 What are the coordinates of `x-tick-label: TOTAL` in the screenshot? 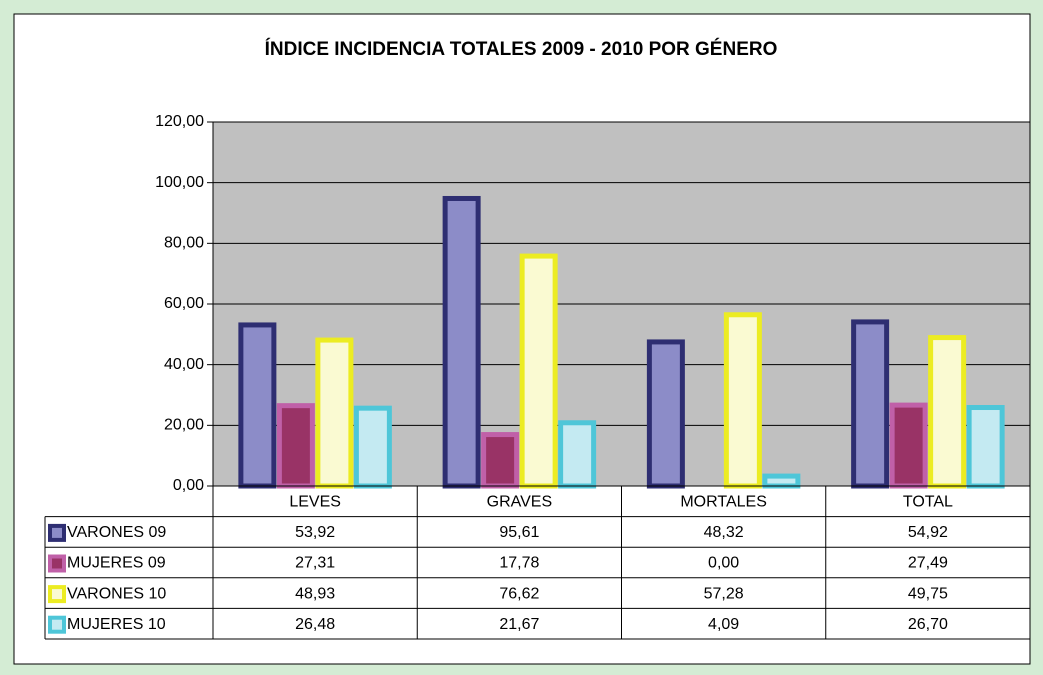 It's located at (928, 502).